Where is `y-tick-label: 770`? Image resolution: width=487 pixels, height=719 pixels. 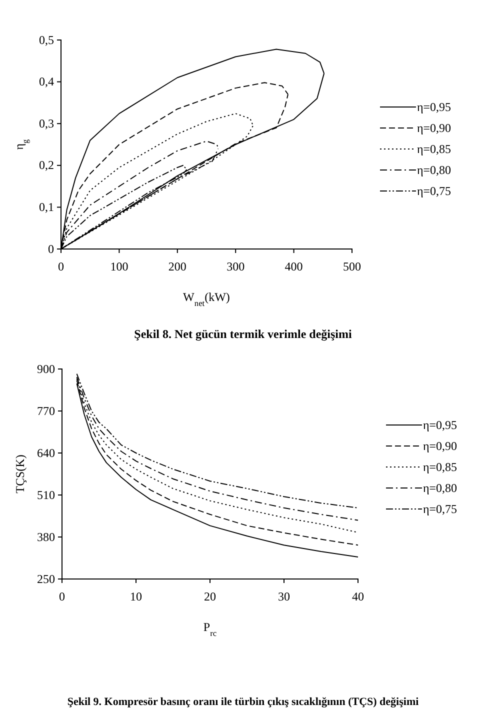
y-tick-label: 770 is located at coordinates (46, 411).